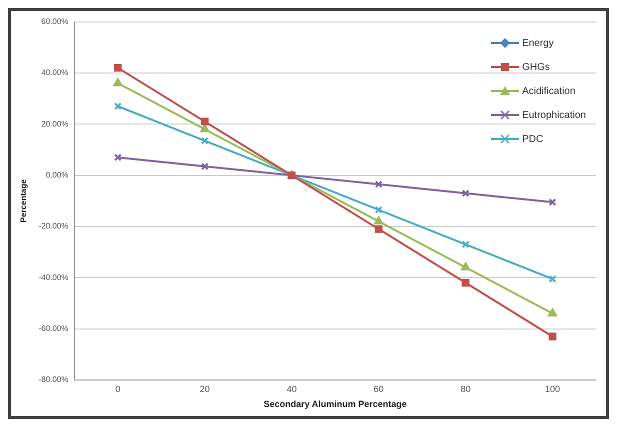 Image resolution: width=617 pixels, height=427 pixels. I want to click on x-tick-label: 0, so click(117, 389).